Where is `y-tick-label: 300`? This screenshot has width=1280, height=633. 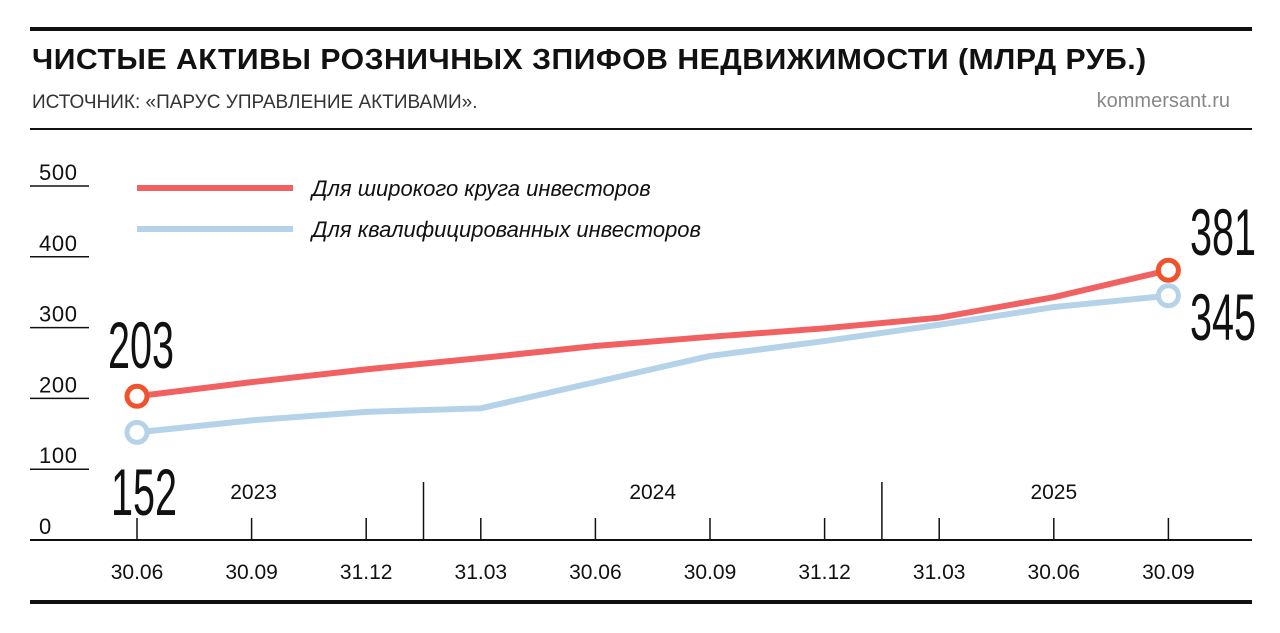
y-tick-label: 300 is located at coordinates (58, 314).